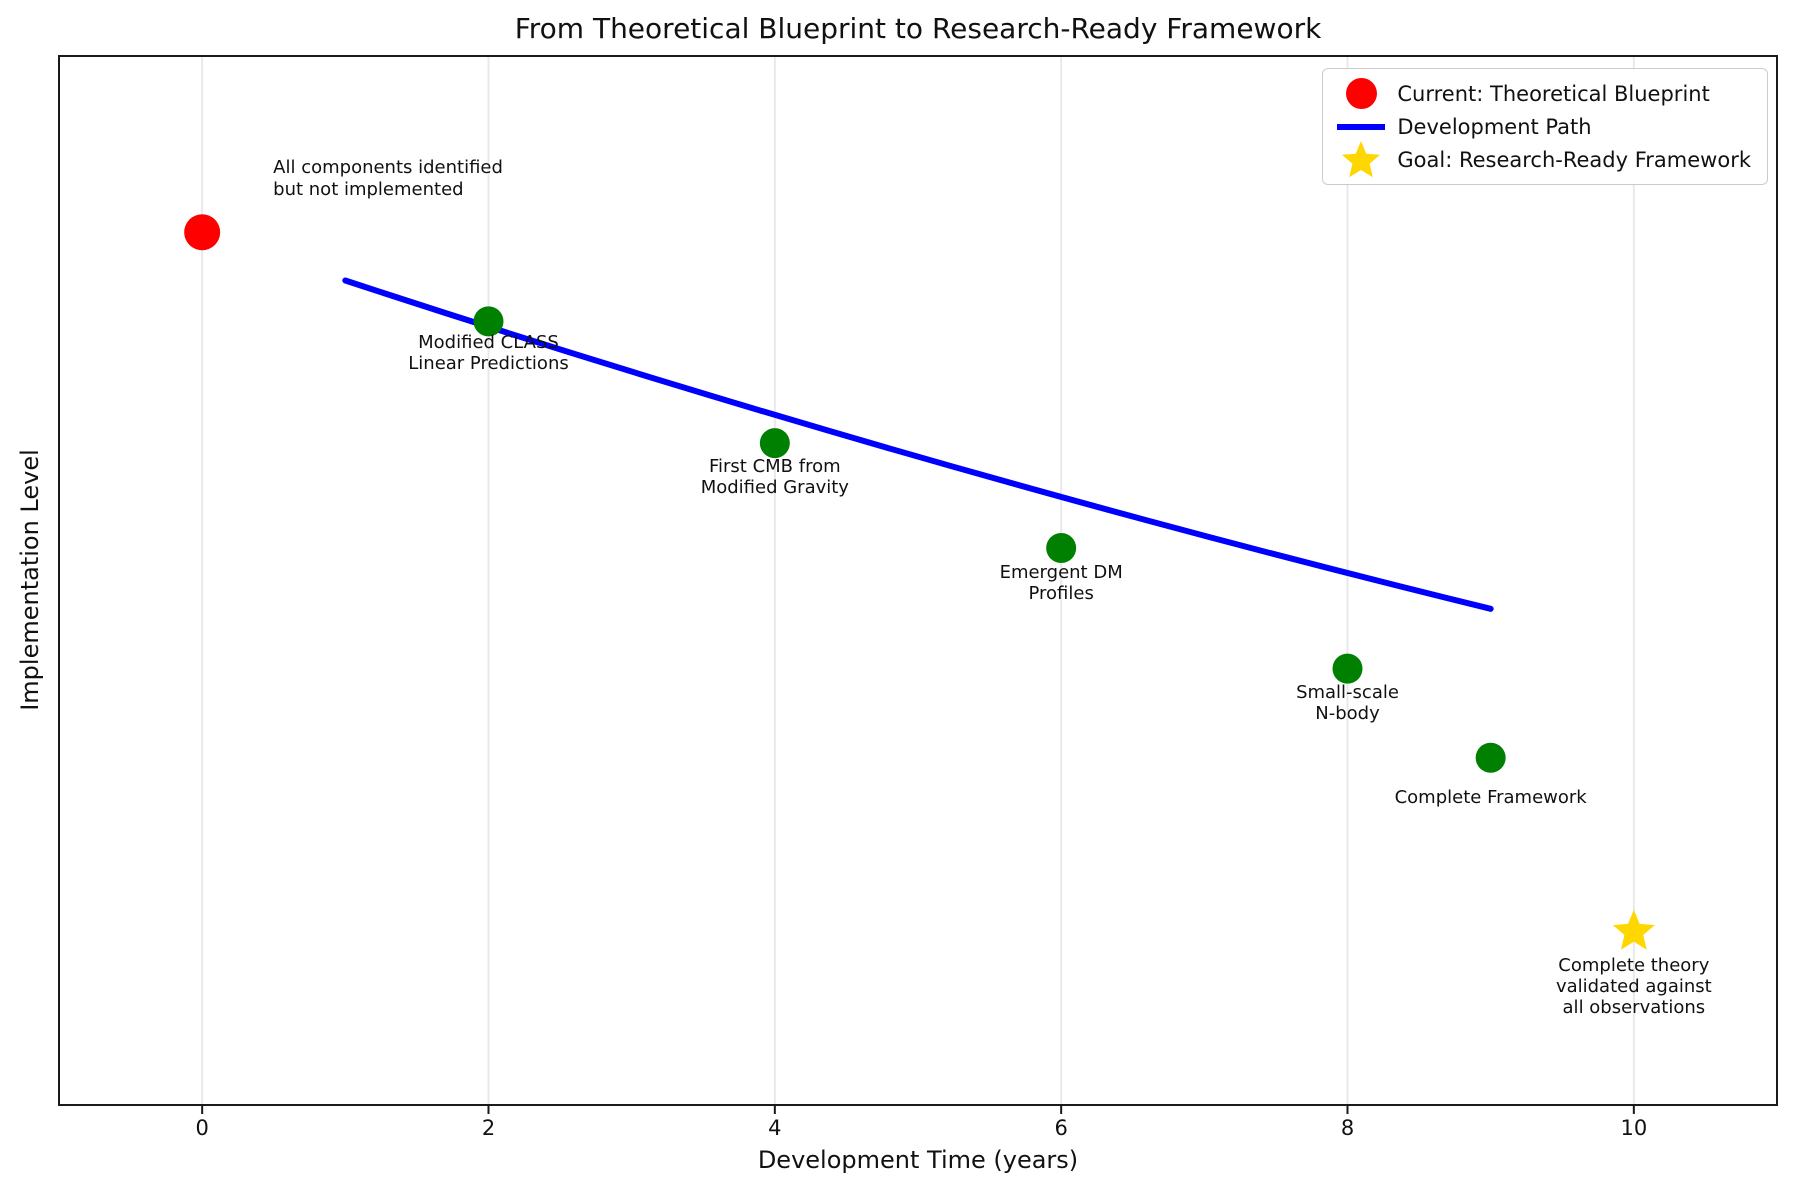  What do you see at coordinates (774, 443) in the screenshot?
I see `first-cmb-marker` at bounding box center [774, 443].